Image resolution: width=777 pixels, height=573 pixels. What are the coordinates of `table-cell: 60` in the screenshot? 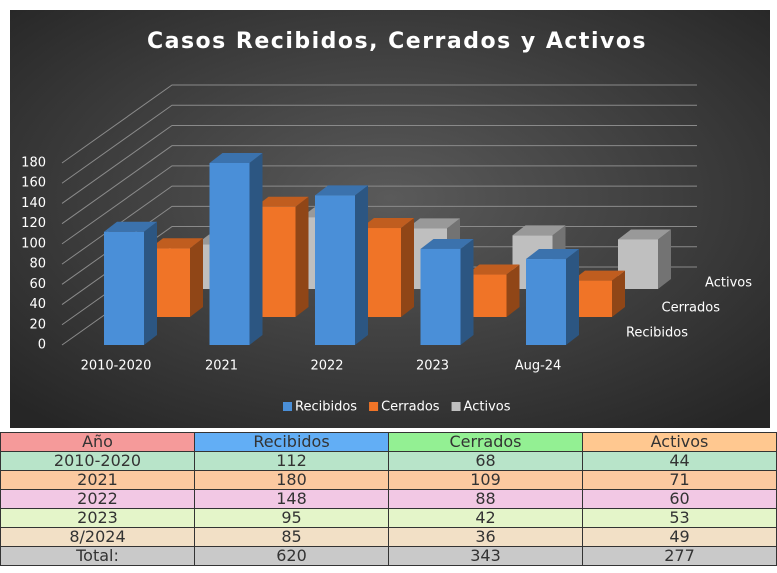 It's located at (679, 499).